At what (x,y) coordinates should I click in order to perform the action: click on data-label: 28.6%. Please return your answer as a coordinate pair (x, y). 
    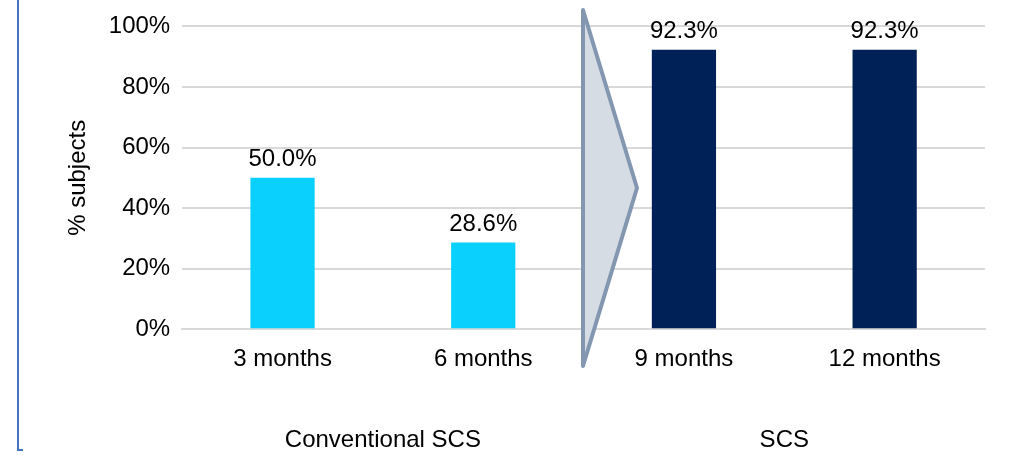
    Looking at the image, I should click on (483, 223).